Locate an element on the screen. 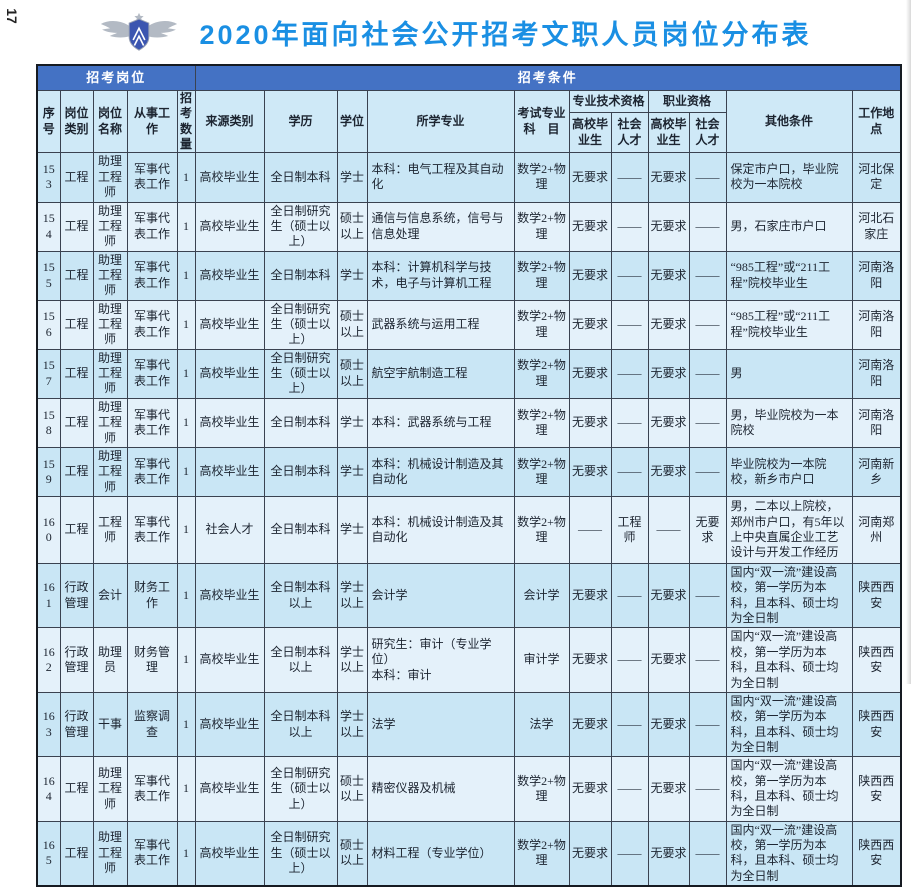 Image resolution: width=911 pixels, height=887 pixels. col-header-source: 来源类别 is located at coordinates (229, 121).